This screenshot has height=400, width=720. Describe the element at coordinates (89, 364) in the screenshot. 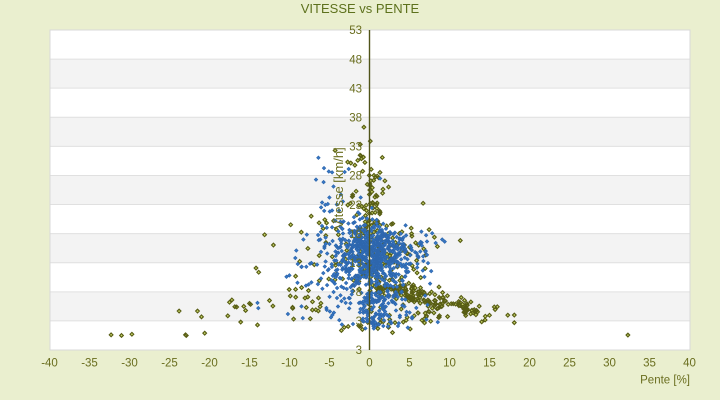

I see `svg-text: -35` at that location.